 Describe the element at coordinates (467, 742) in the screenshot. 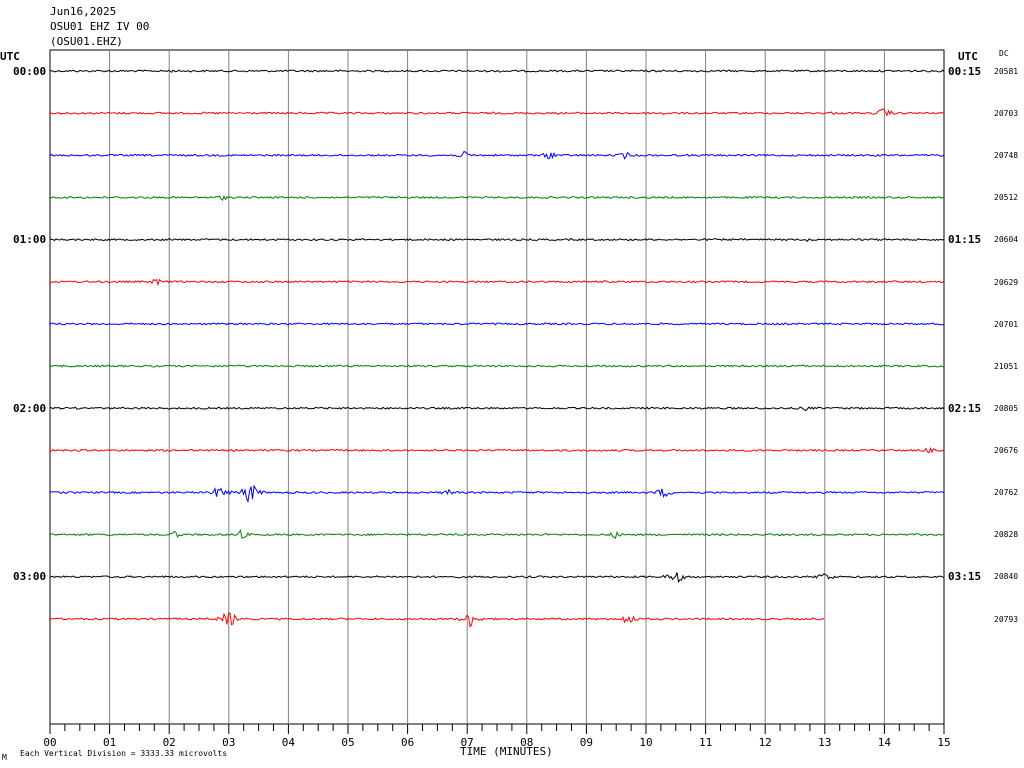

I see `x-tick-label: 07` at that location.